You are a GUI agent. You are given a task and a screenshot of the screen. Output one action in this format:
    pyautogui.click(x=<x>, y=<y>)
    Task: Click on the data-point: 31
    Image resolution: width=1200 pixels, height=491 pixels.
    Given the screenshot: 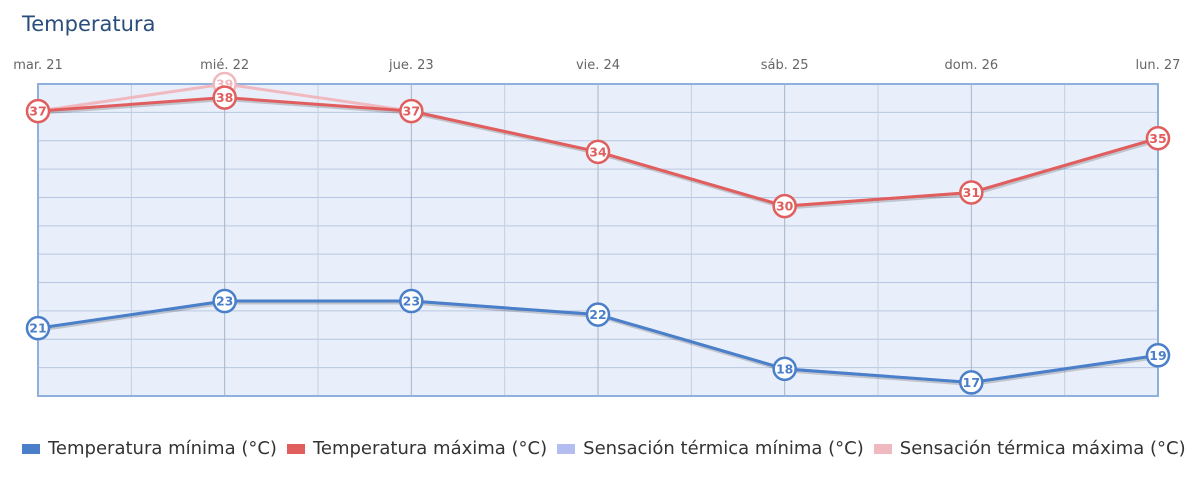 What is the action you would take?
    pyautogui.click(x=971, y=192)
    